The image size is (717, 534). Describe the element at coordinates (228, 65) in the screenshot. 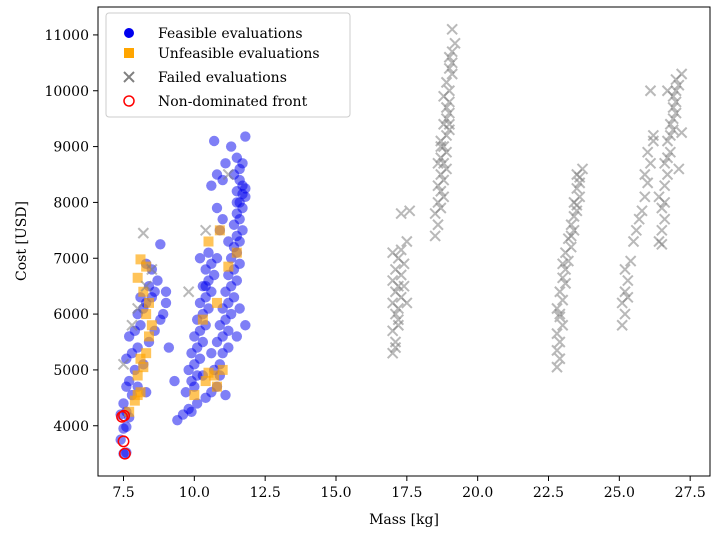

I see `legend-box` at that location.